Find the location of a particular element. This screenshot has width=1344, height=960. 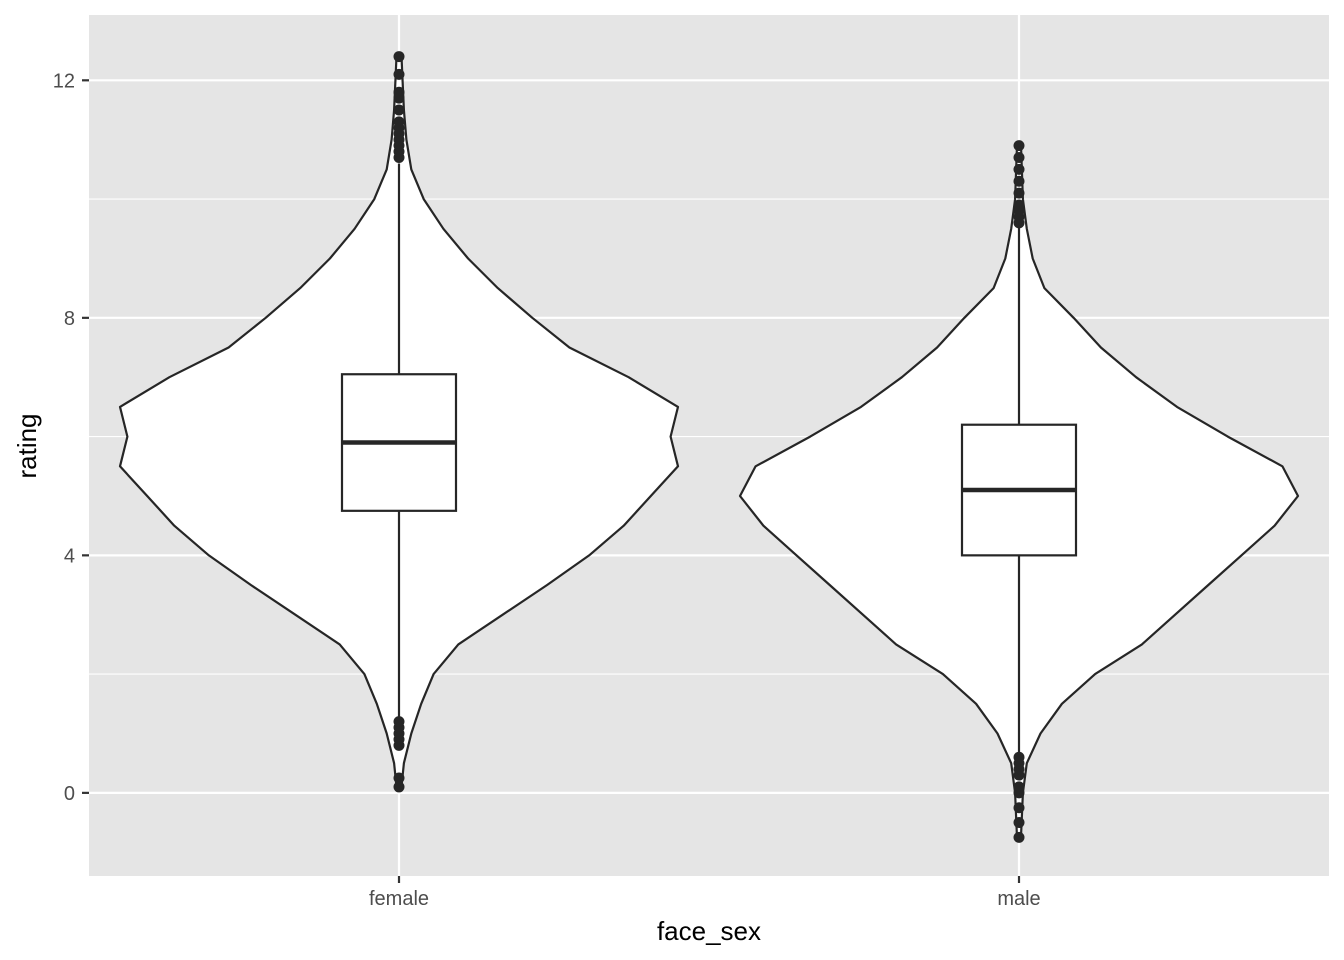

y-axis-title: rating is located at coordinates (27, 445).